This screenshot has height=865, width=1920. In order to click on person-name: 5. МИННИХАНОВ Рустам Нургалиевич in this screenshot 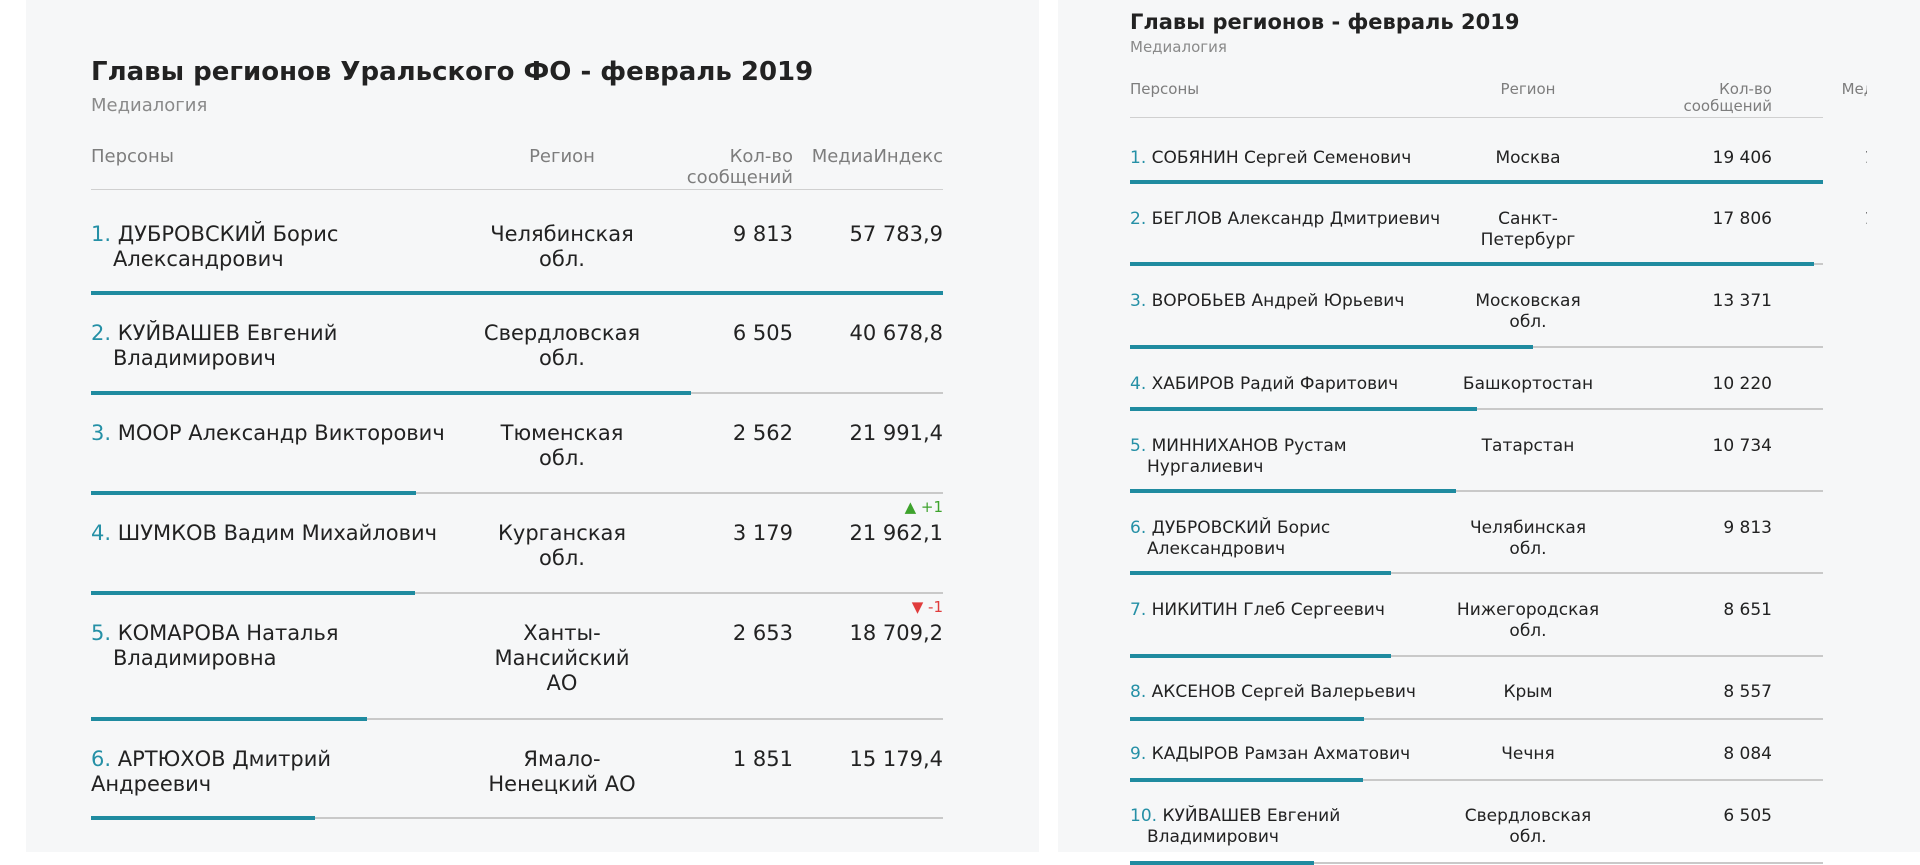, I will do `click(1300, 457)`.